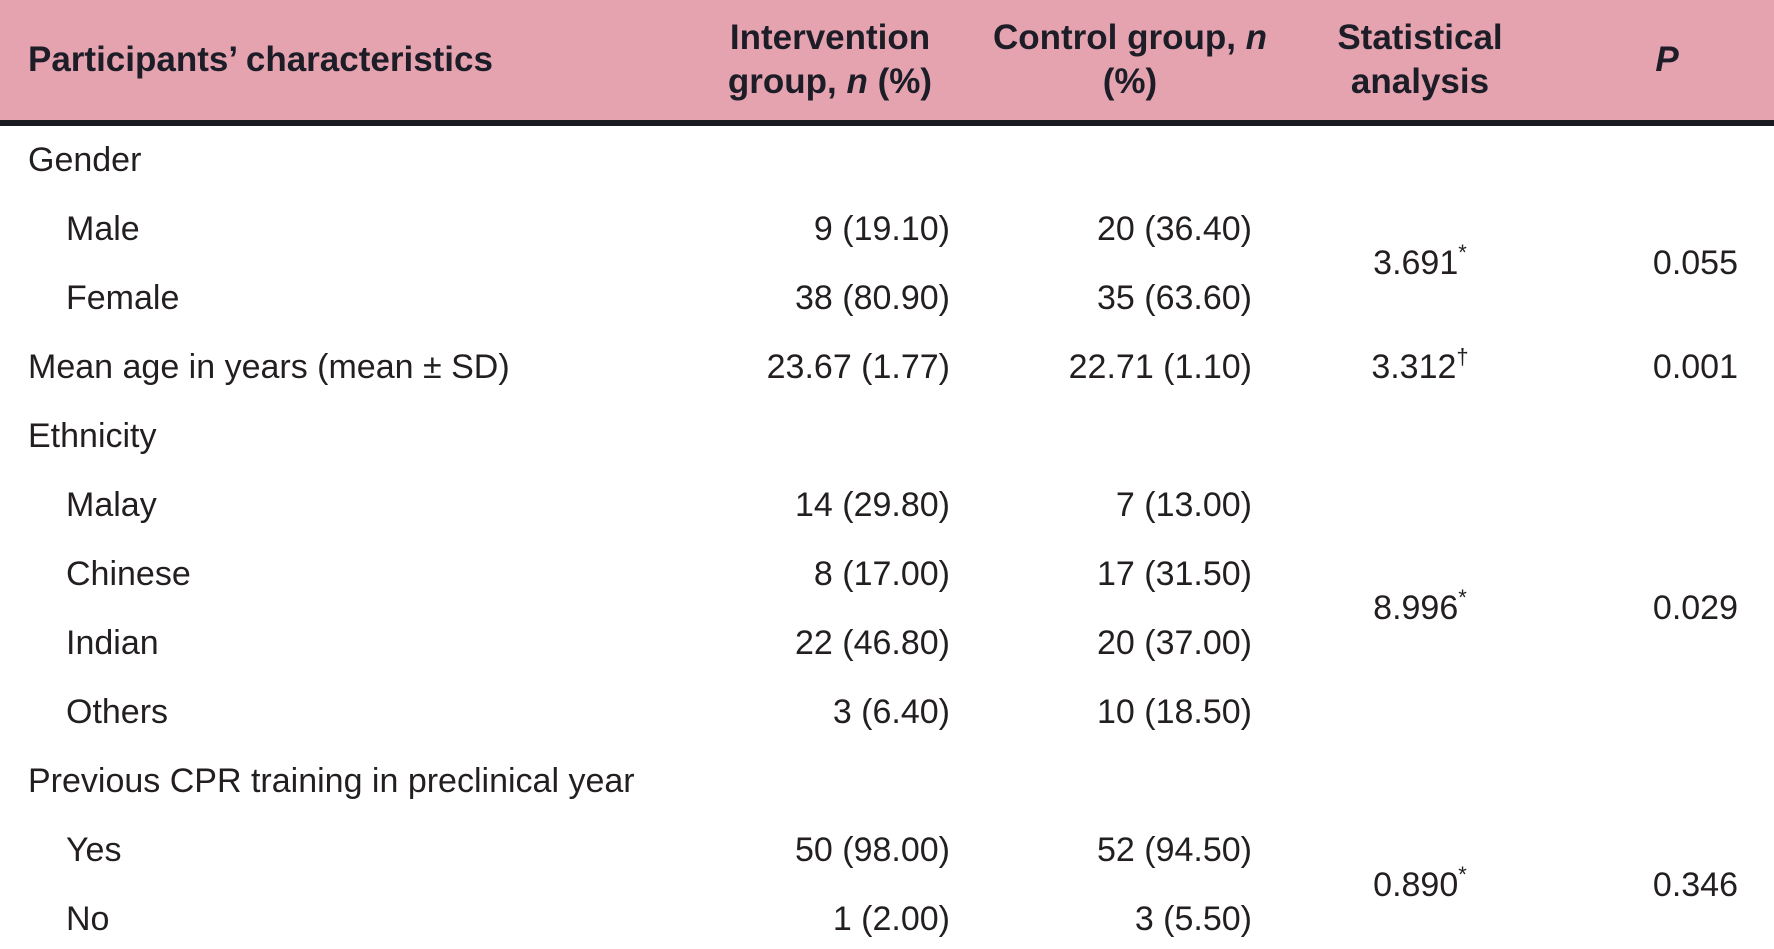 This screenshot has width=1774, height=949. Describe the element at coordinates (1667, 367) in the screenshot. I see `cell-p-value: 0.001` at that location.